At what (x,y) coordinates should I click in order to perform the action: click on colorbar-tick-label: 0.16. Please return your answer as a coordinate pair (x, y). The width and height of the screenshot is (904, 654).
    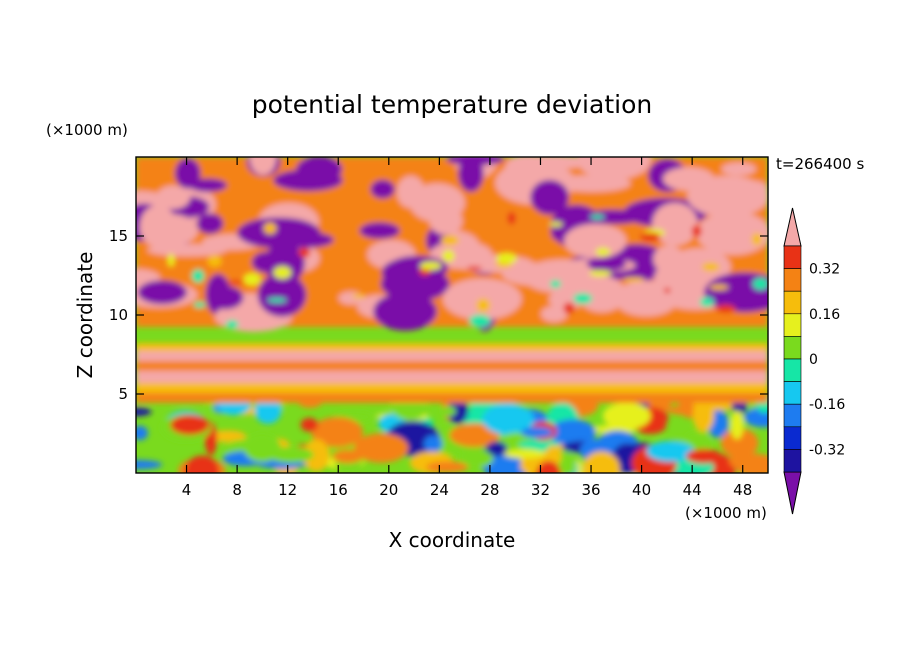
    Looking at the image, I should click on (824, 315).